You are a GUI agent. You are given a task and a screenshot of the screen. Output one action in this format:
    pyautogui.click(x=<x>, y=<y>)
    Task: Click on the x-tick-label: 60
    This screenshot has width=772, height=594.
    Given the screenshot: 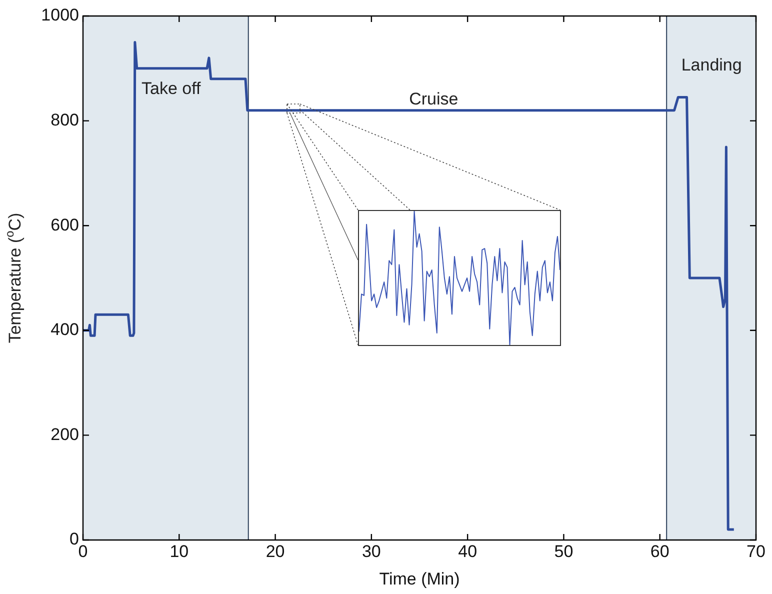 What is the action you would take?
    pyautogui.click(x=660, y=551)
    